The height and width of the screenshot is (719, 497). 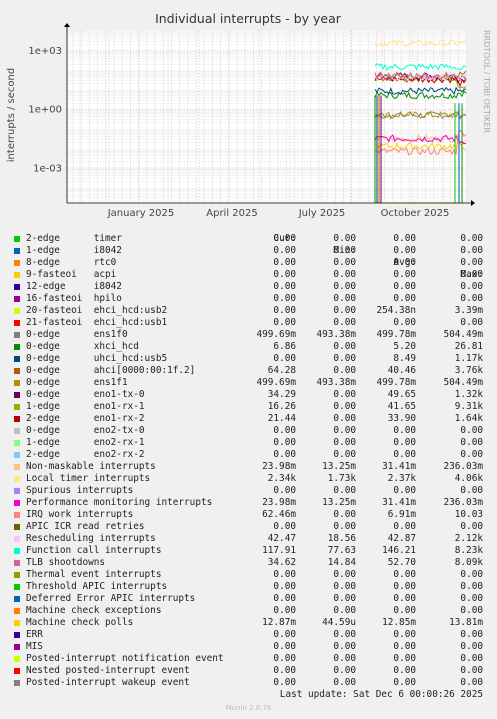 I want to click on col-avg: Avg:, so click(x=404, y=262).